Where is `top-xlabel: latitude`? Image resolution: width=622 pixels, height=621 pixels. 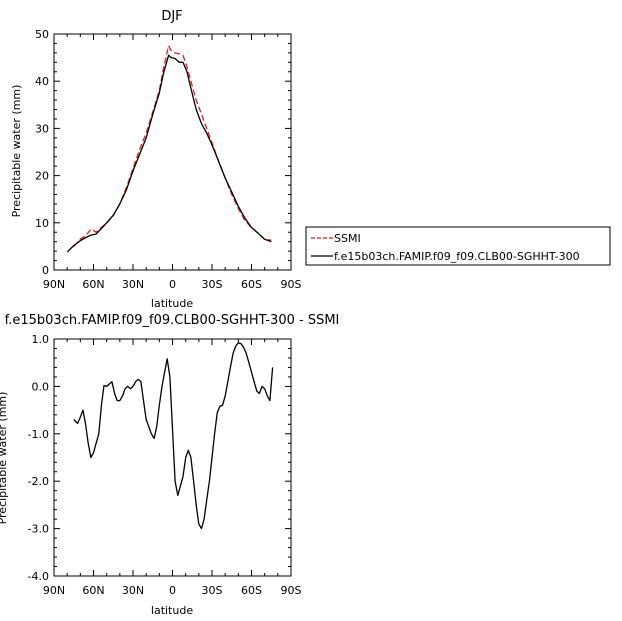 top-xlabel: latitude is located at coordinates (172, 303).